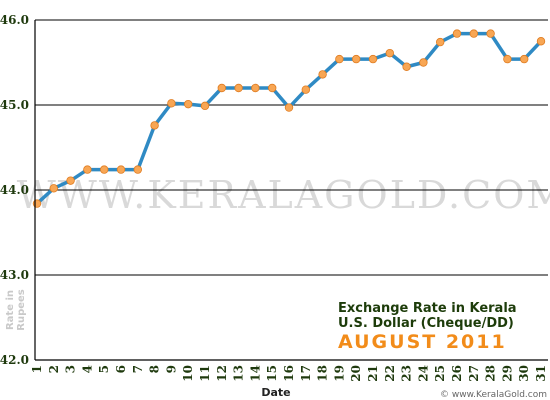 This screenshot has width=550, height=400. I want to click on y-tick-labels: 42.0 43.0 44.0 45.0 46.0, so click(14, 190).